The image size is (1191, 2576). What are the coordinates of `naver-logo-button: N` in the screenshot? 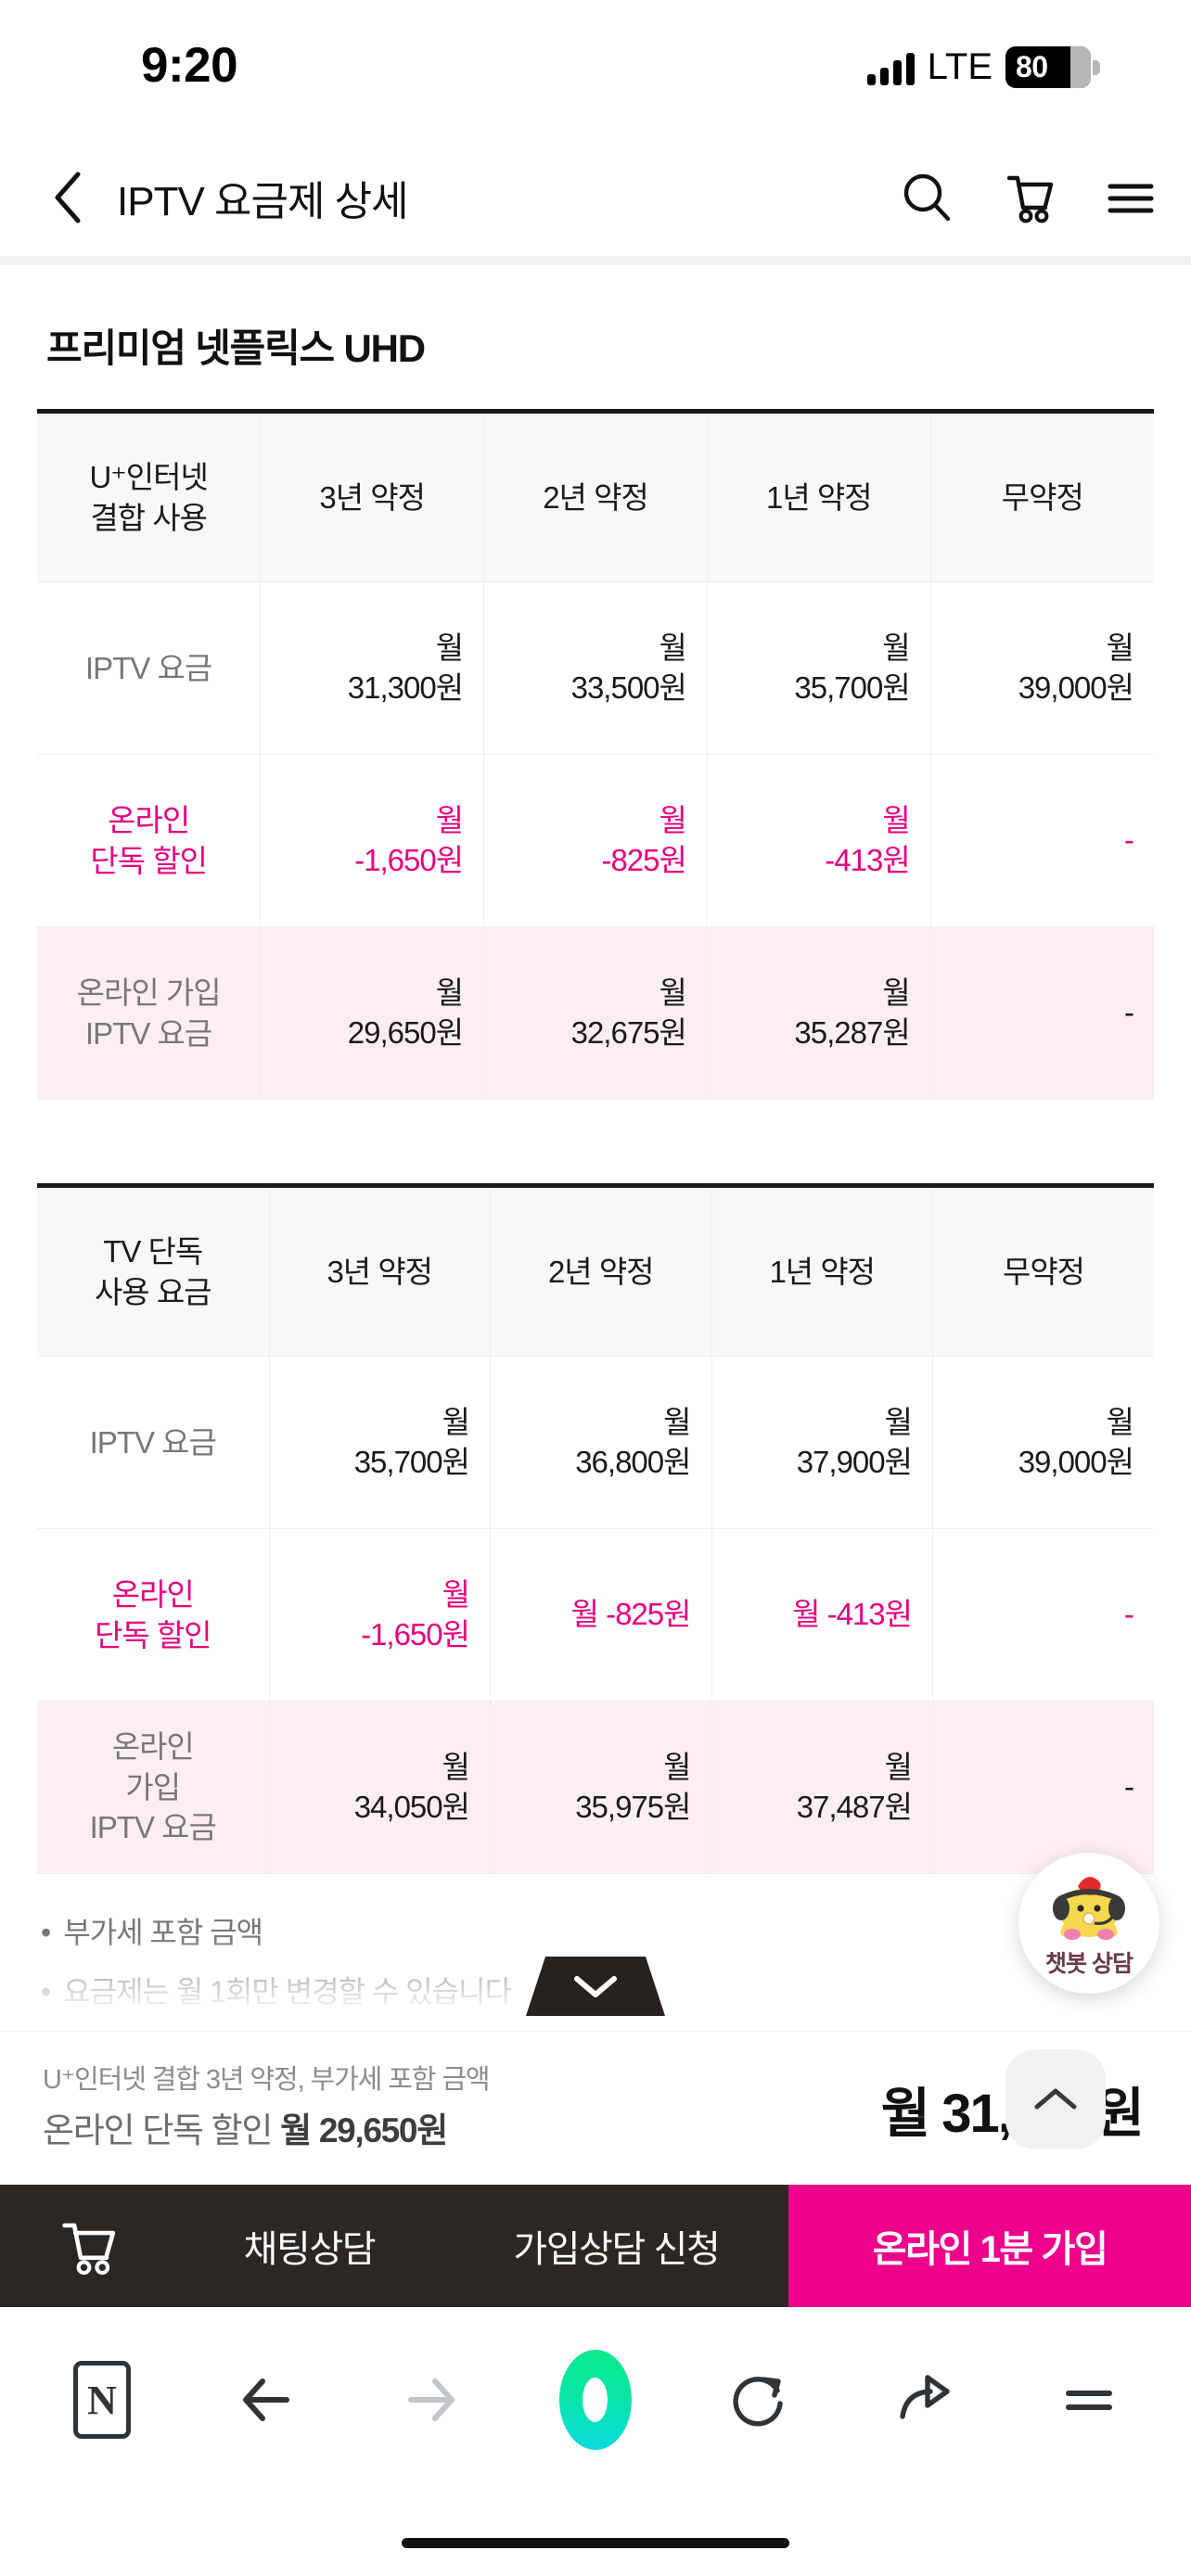 It's located at (102, 2400).